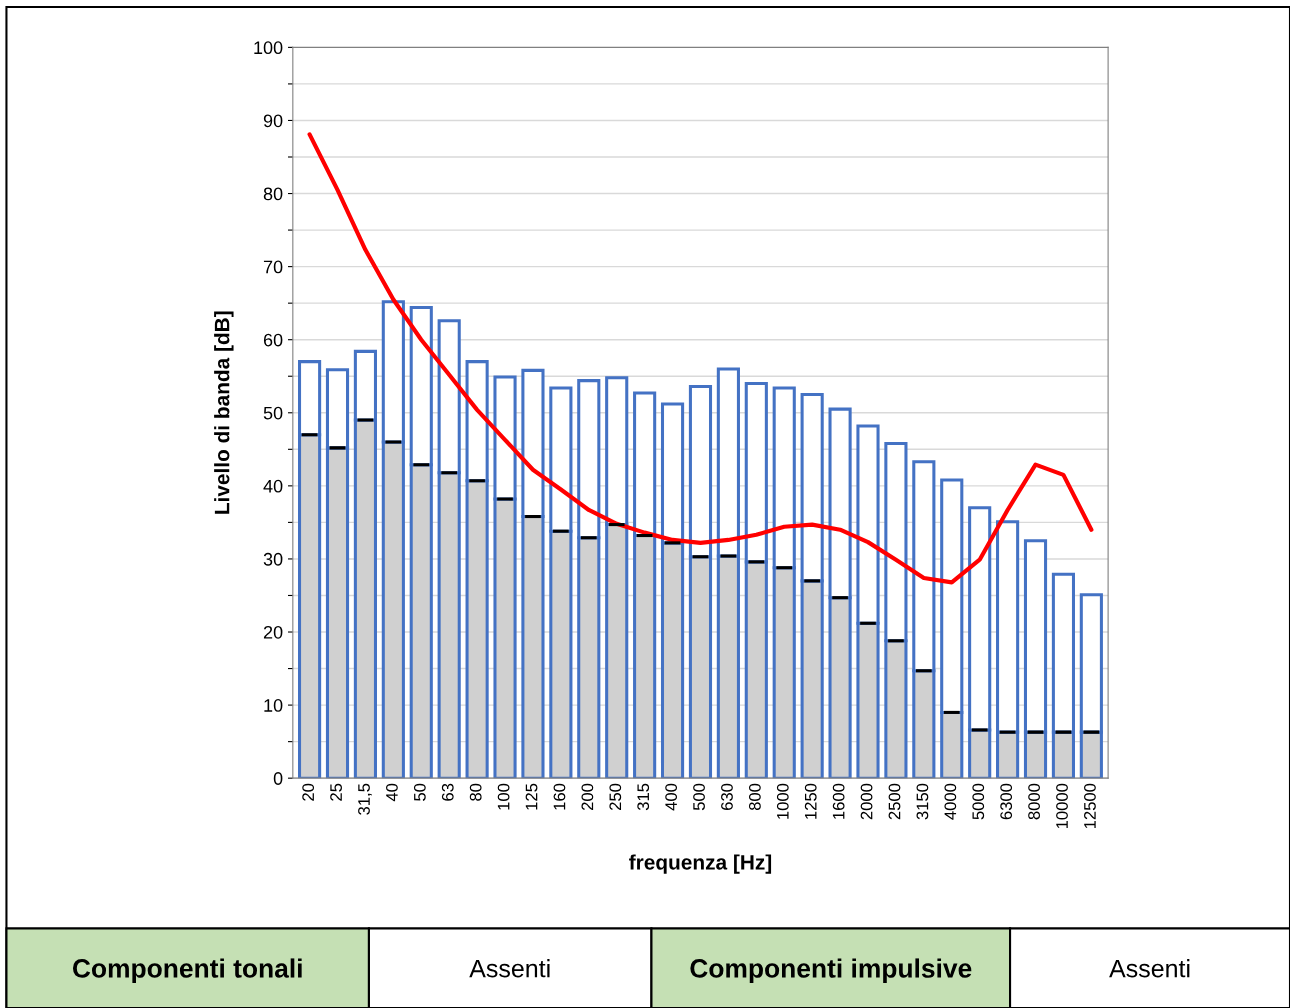 The height and width of the screenshot is (1008, 1290). Describe the element at coordinates (1034, 801) in the screenshot. I see `x-tick-label: 8000` at that location.